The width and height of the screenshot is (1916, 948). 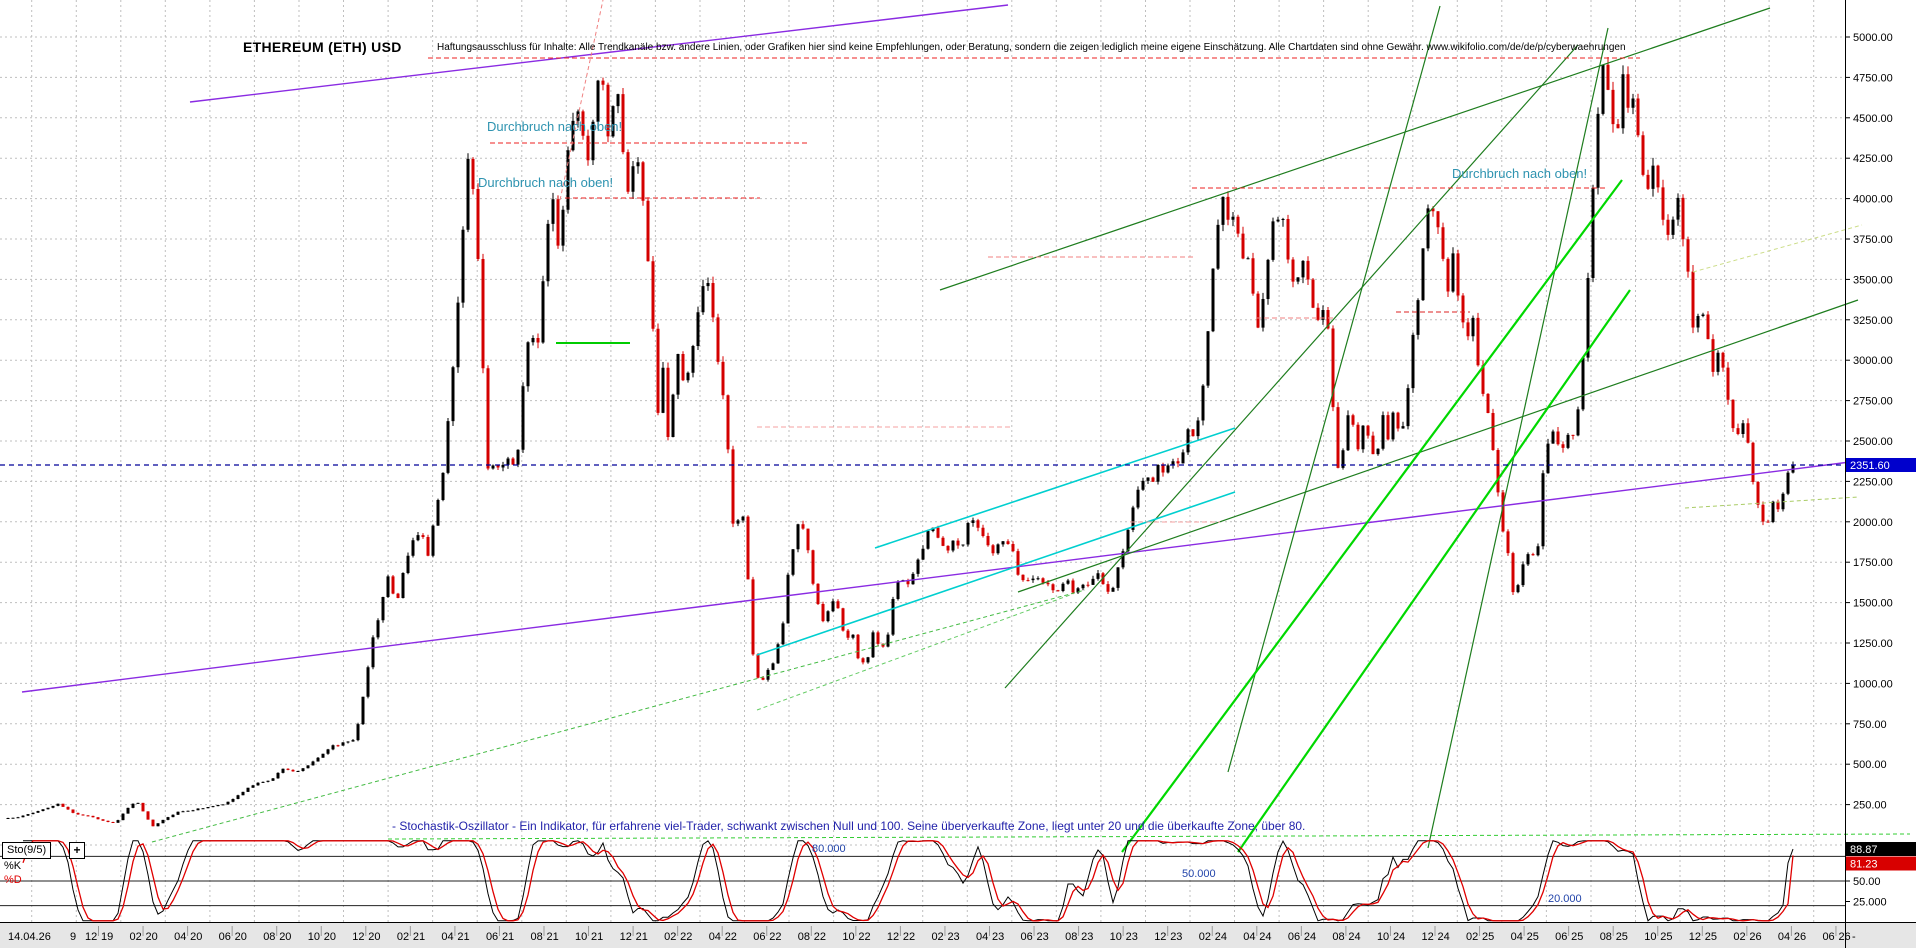 What do you see at coordinates (829, 849) in the screenshot?
I see `stoch-level-label: 80.000` at bounding box center [829, 849].